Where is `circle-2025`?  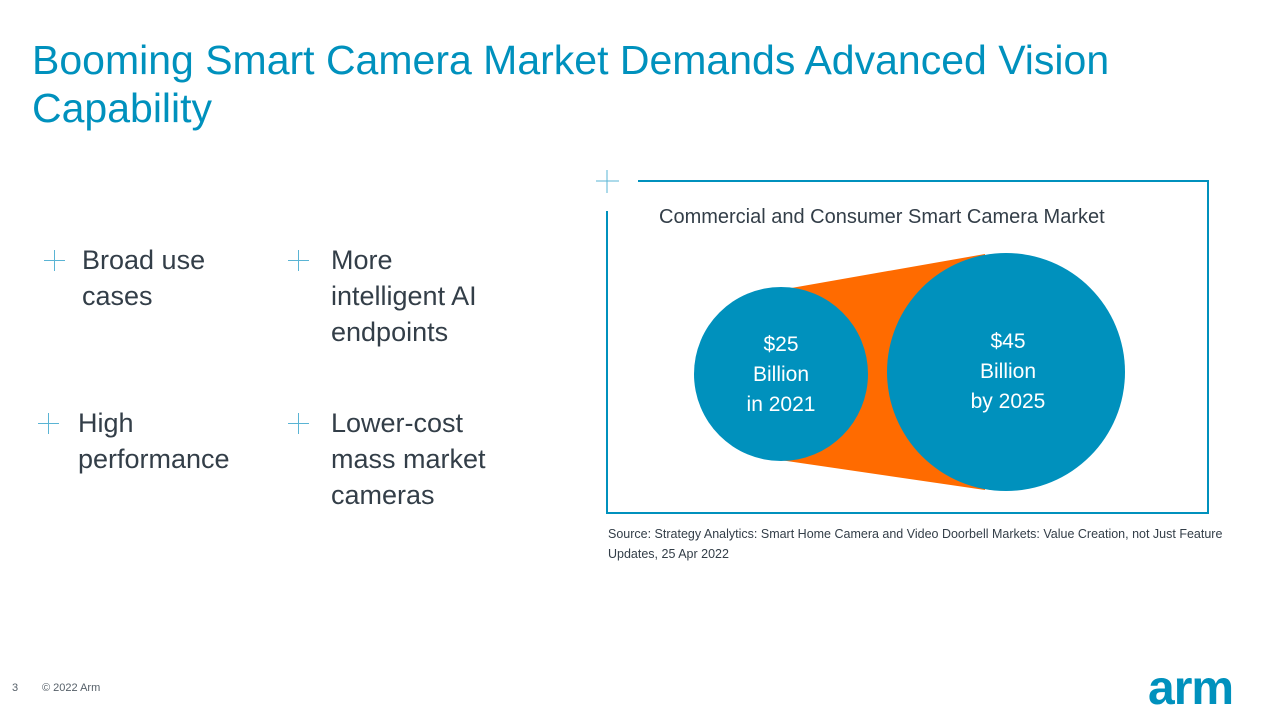
circle-2025 is located at coordinates (1006, 372).